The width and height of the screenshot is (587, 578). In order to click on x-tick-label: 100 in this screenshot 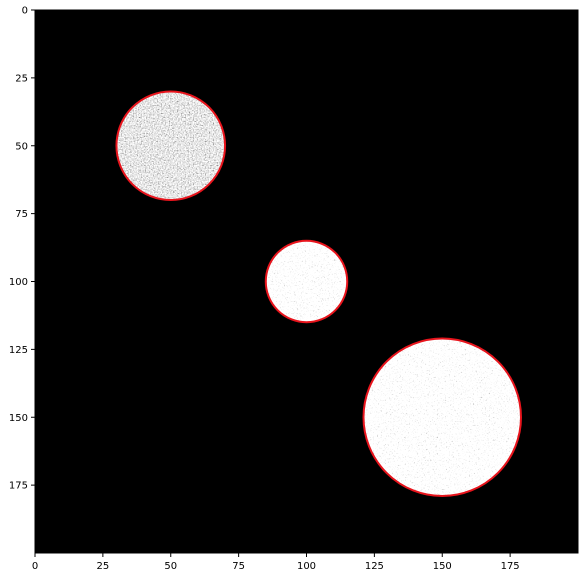, I will do `click(306, 566)`.